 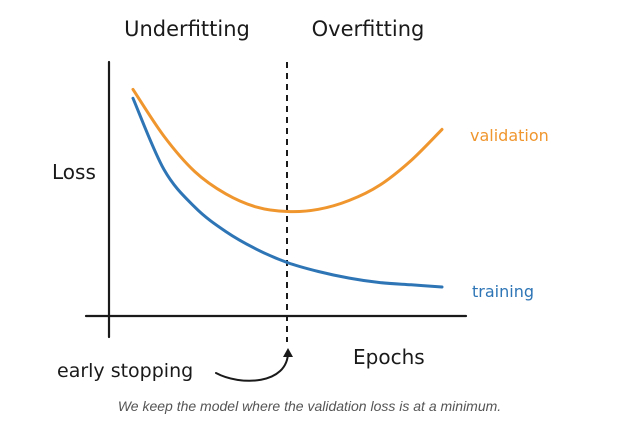 I want to click on series-label-validation: validation, so click(x=509, y=135).